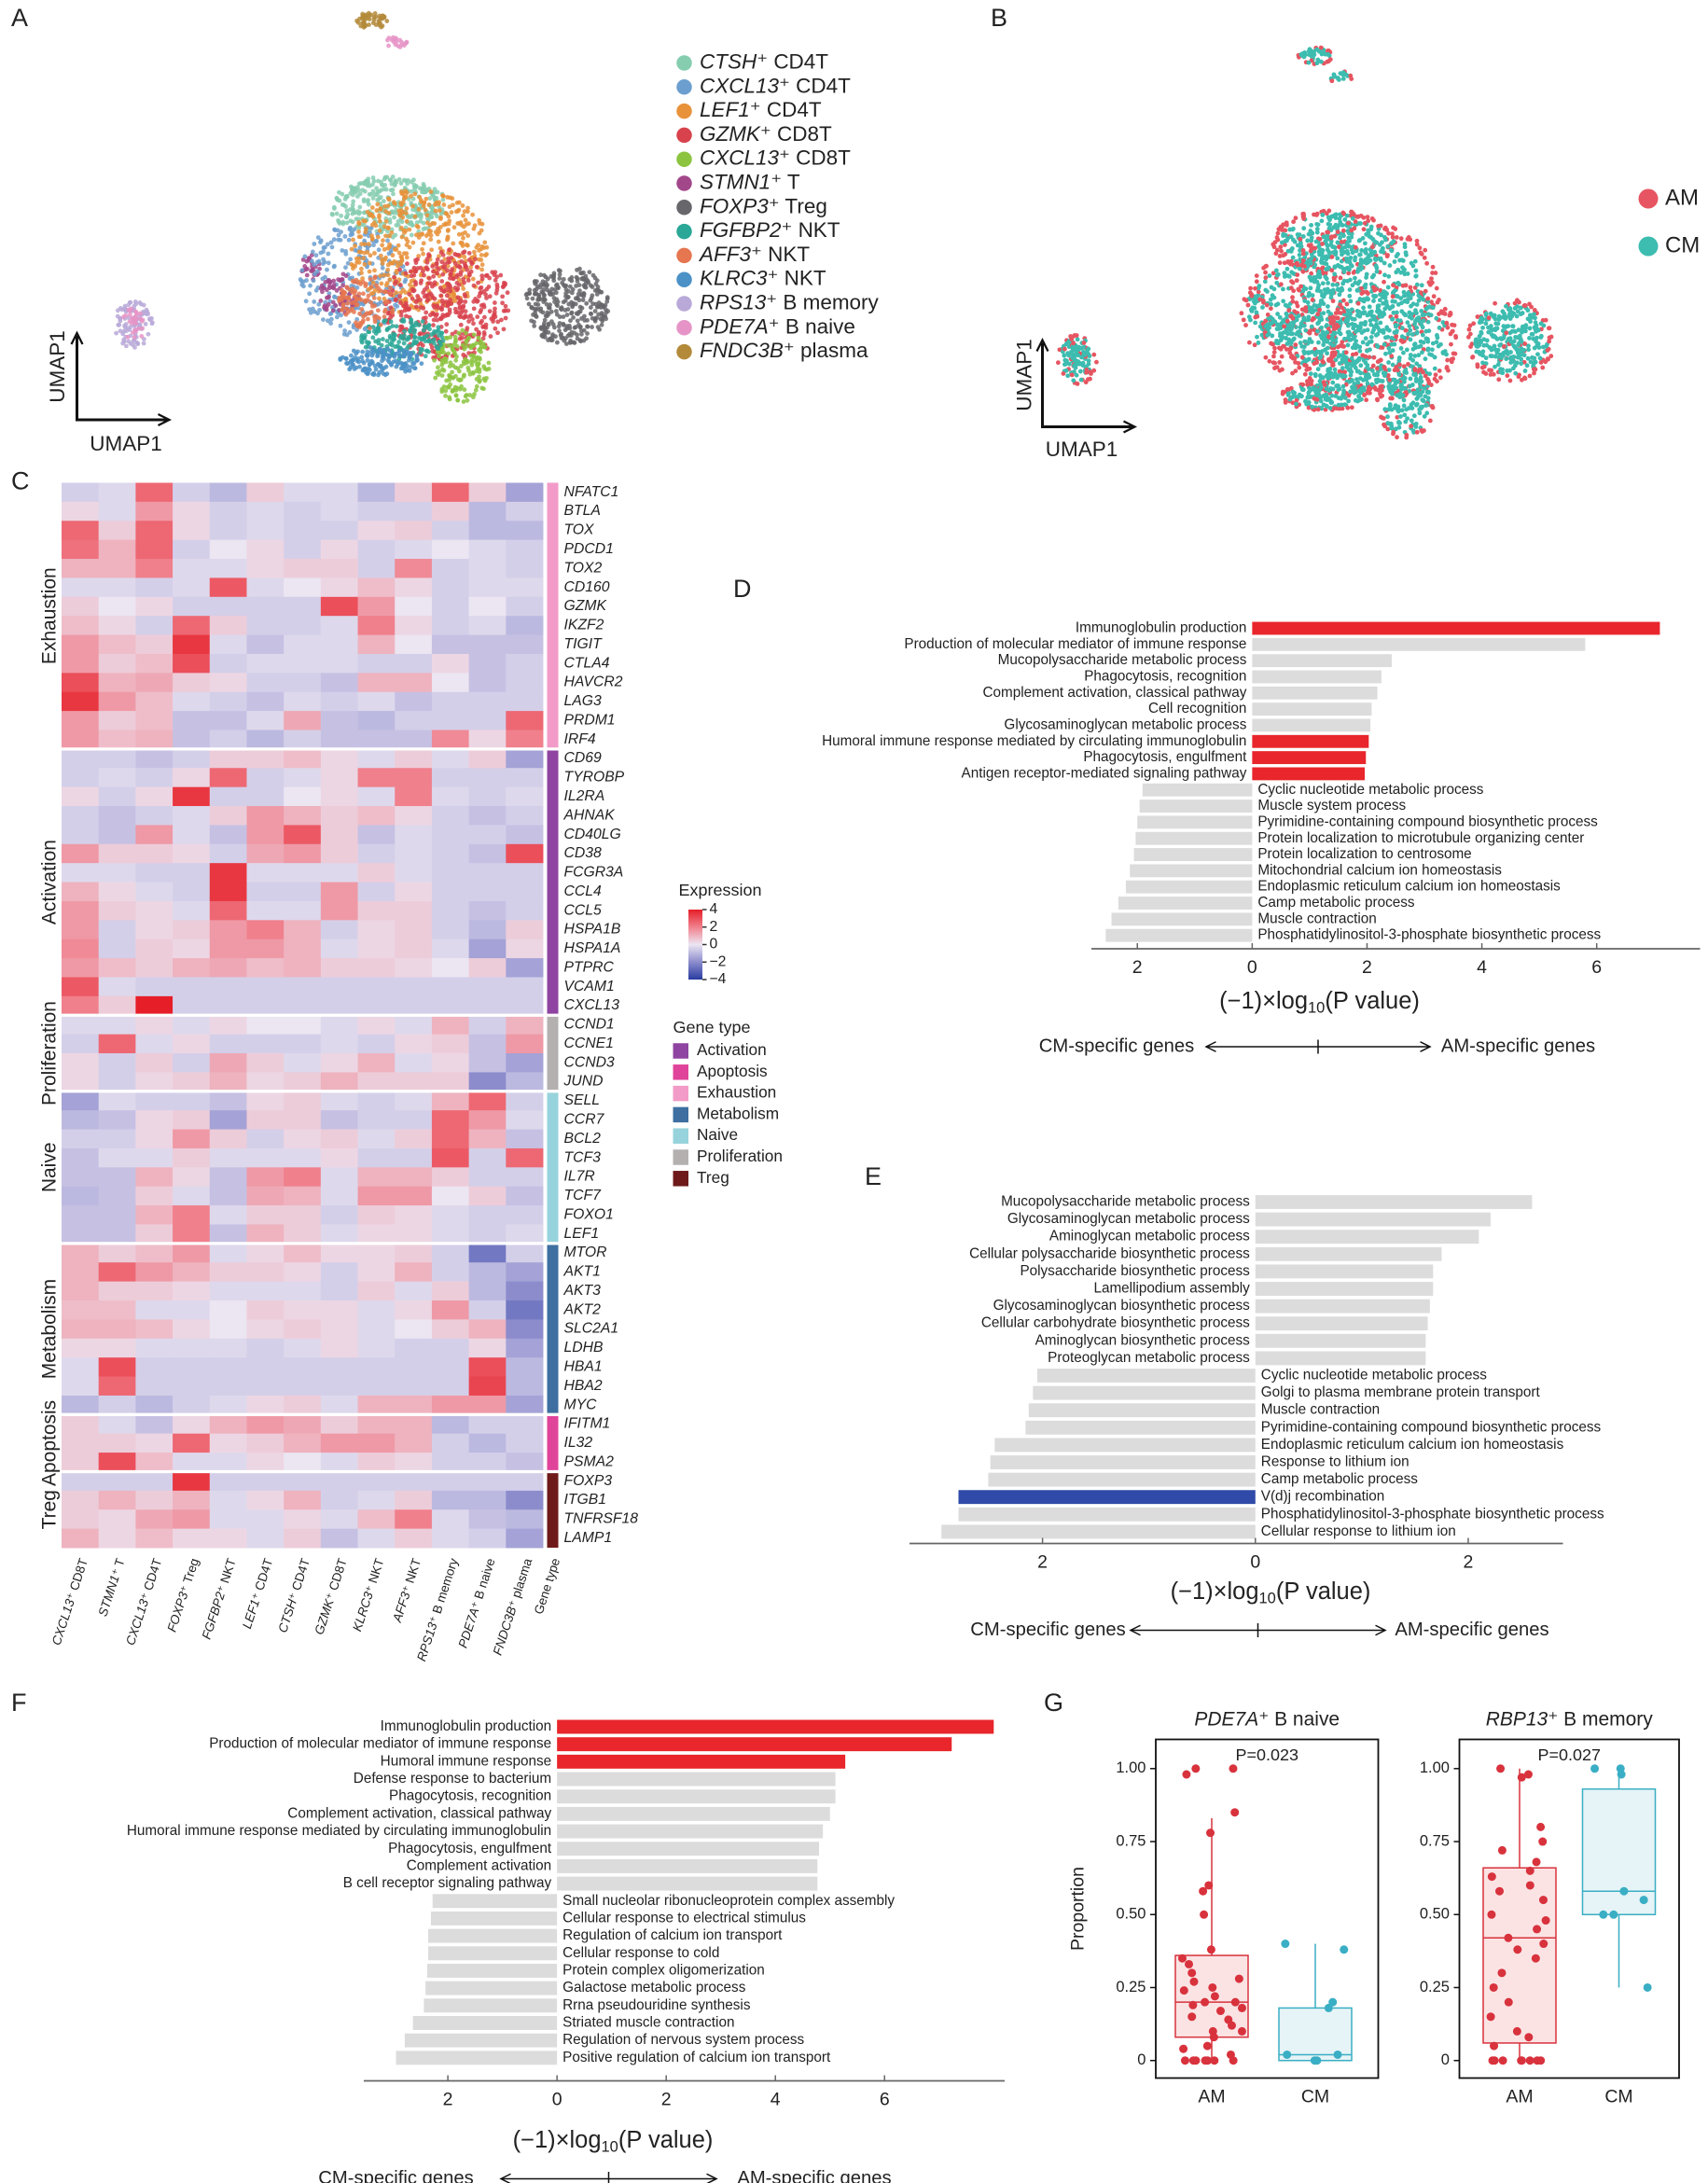  I want to click on legend-label: FOXP3⁺ Treg, so click(764, 206).